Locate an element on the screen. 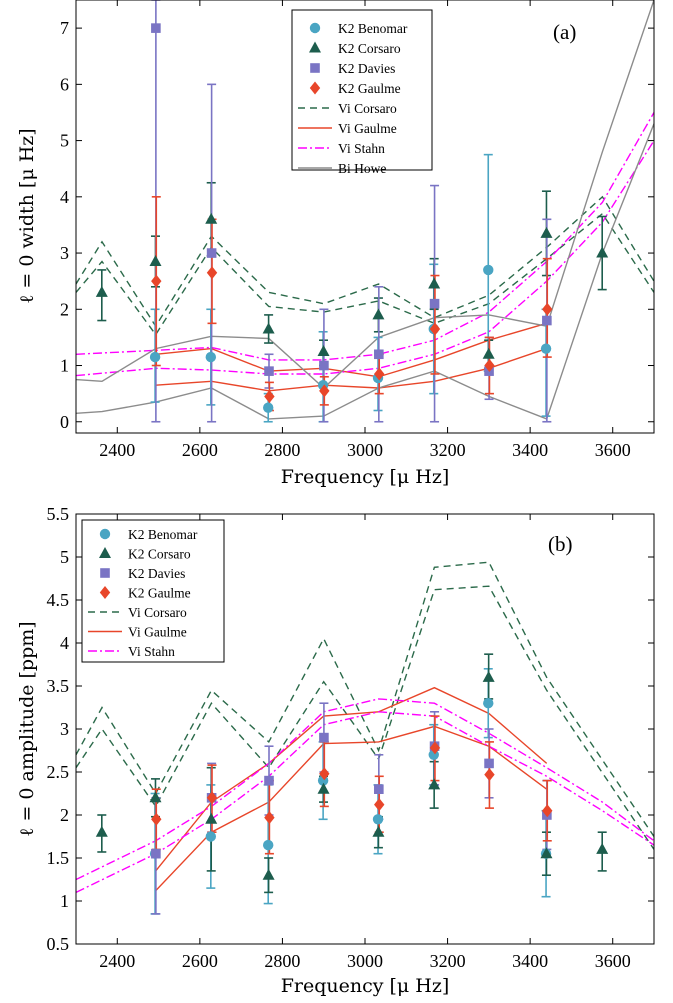  panel-a-y-tick-label: 1 is located at coordinates (64, 366).